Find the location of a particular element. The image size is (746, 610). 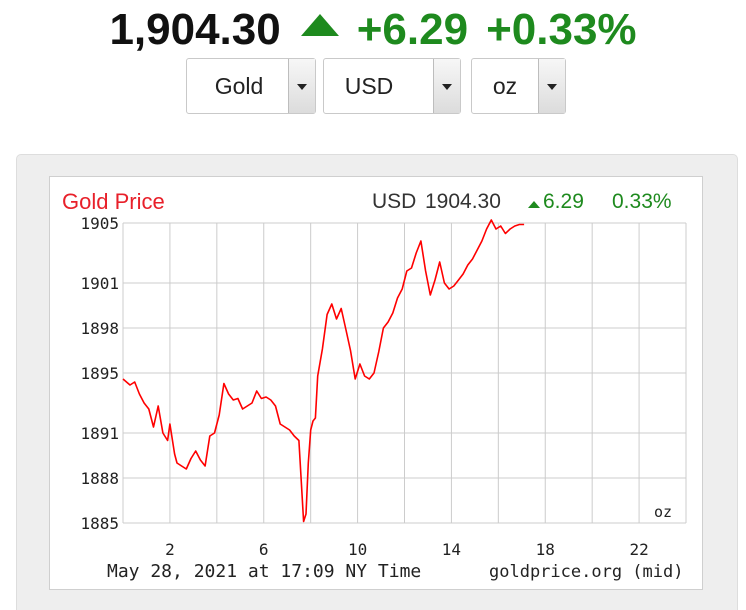

y-tick-label: 1885 is located at coordinates (99, 523).